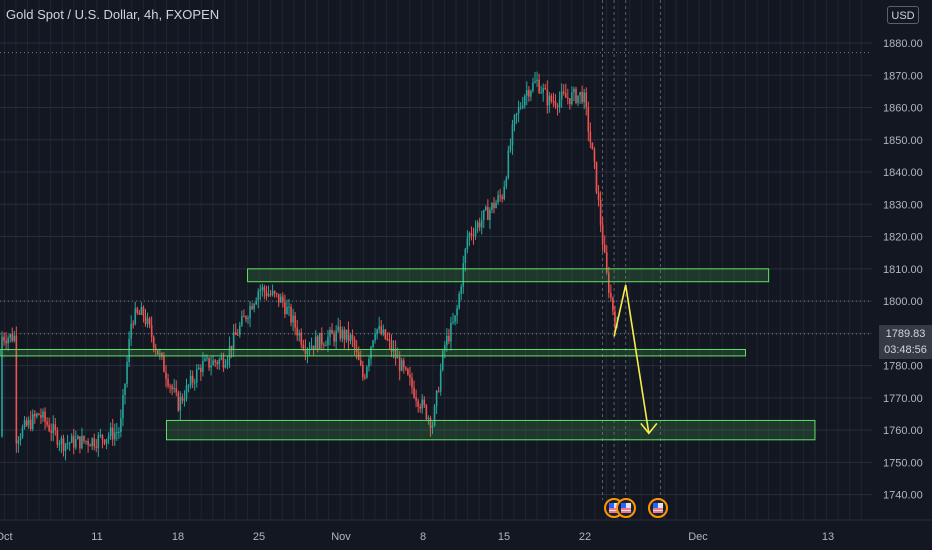 The height and width of the screenshot is (550, 932). What do you see at coordinates (903, 173) in the screenshot?
I see `y-tick-label: 1840.00` at bounding box center [903, 173].